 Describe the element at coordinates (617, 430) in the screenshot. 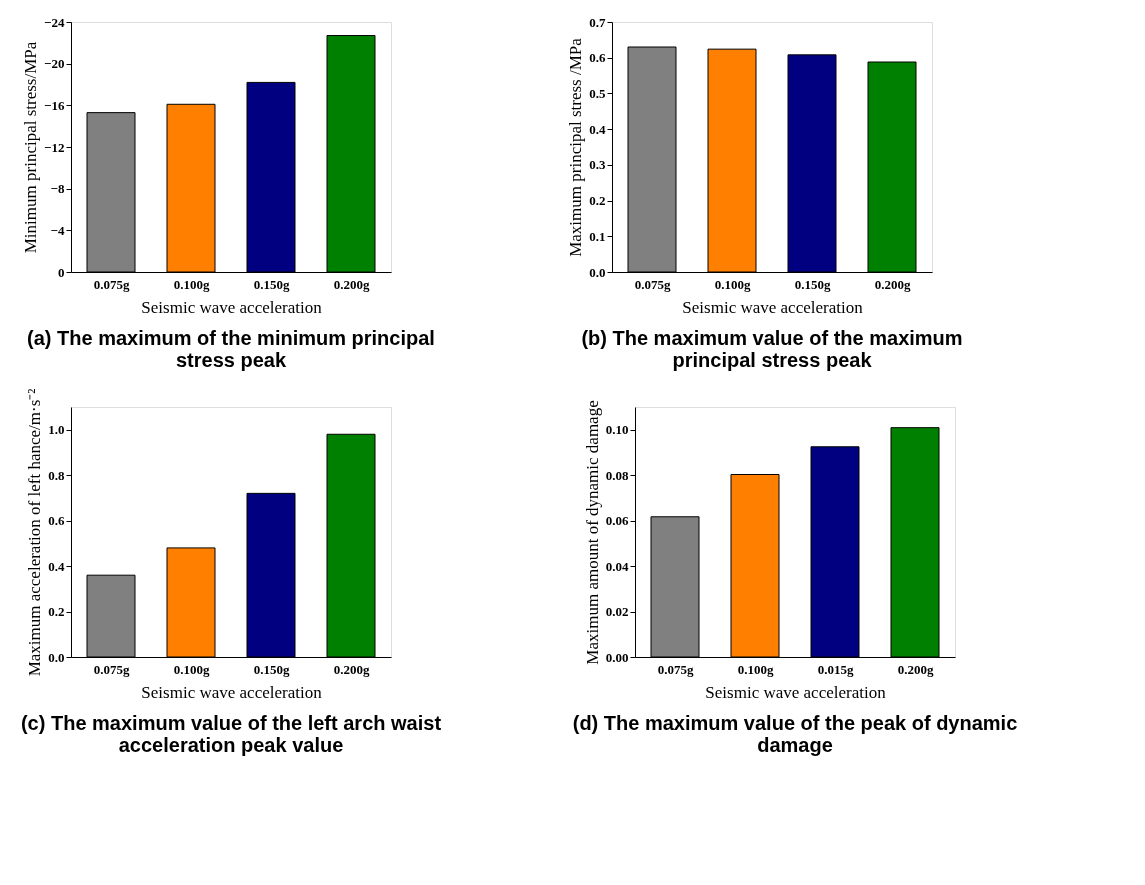

I see `y-tick-label: 0.10` at that location.